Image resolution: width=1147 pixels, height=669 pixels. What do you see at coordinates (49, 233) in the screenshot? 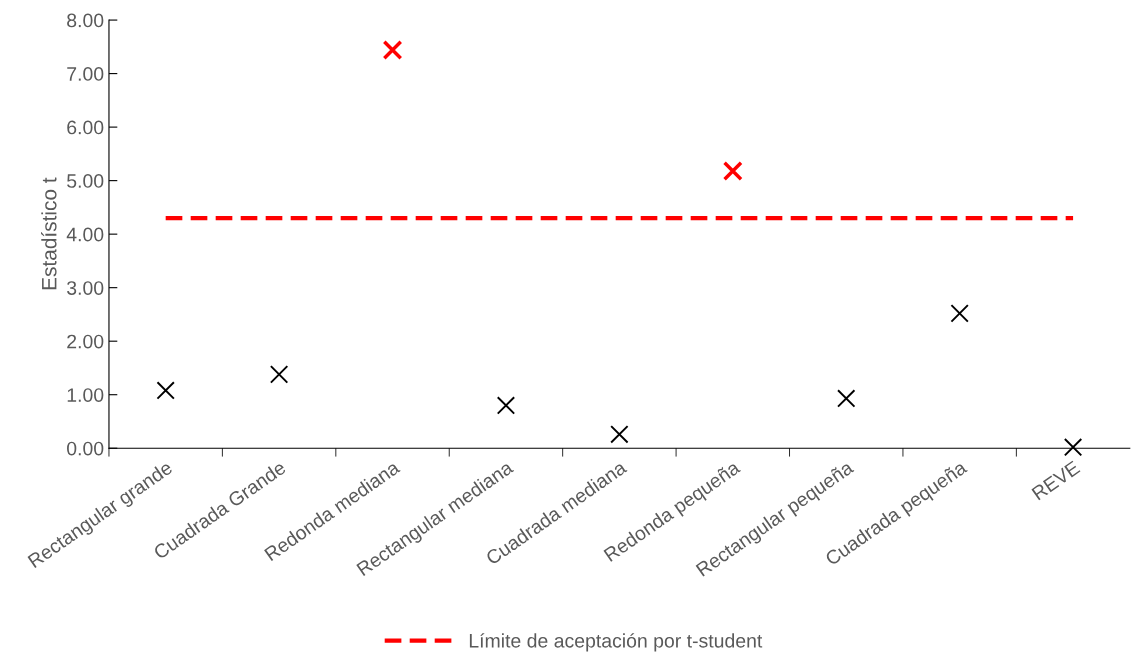
I see `y-axis-title: Estadístico t` at bounding box center [49, 233].